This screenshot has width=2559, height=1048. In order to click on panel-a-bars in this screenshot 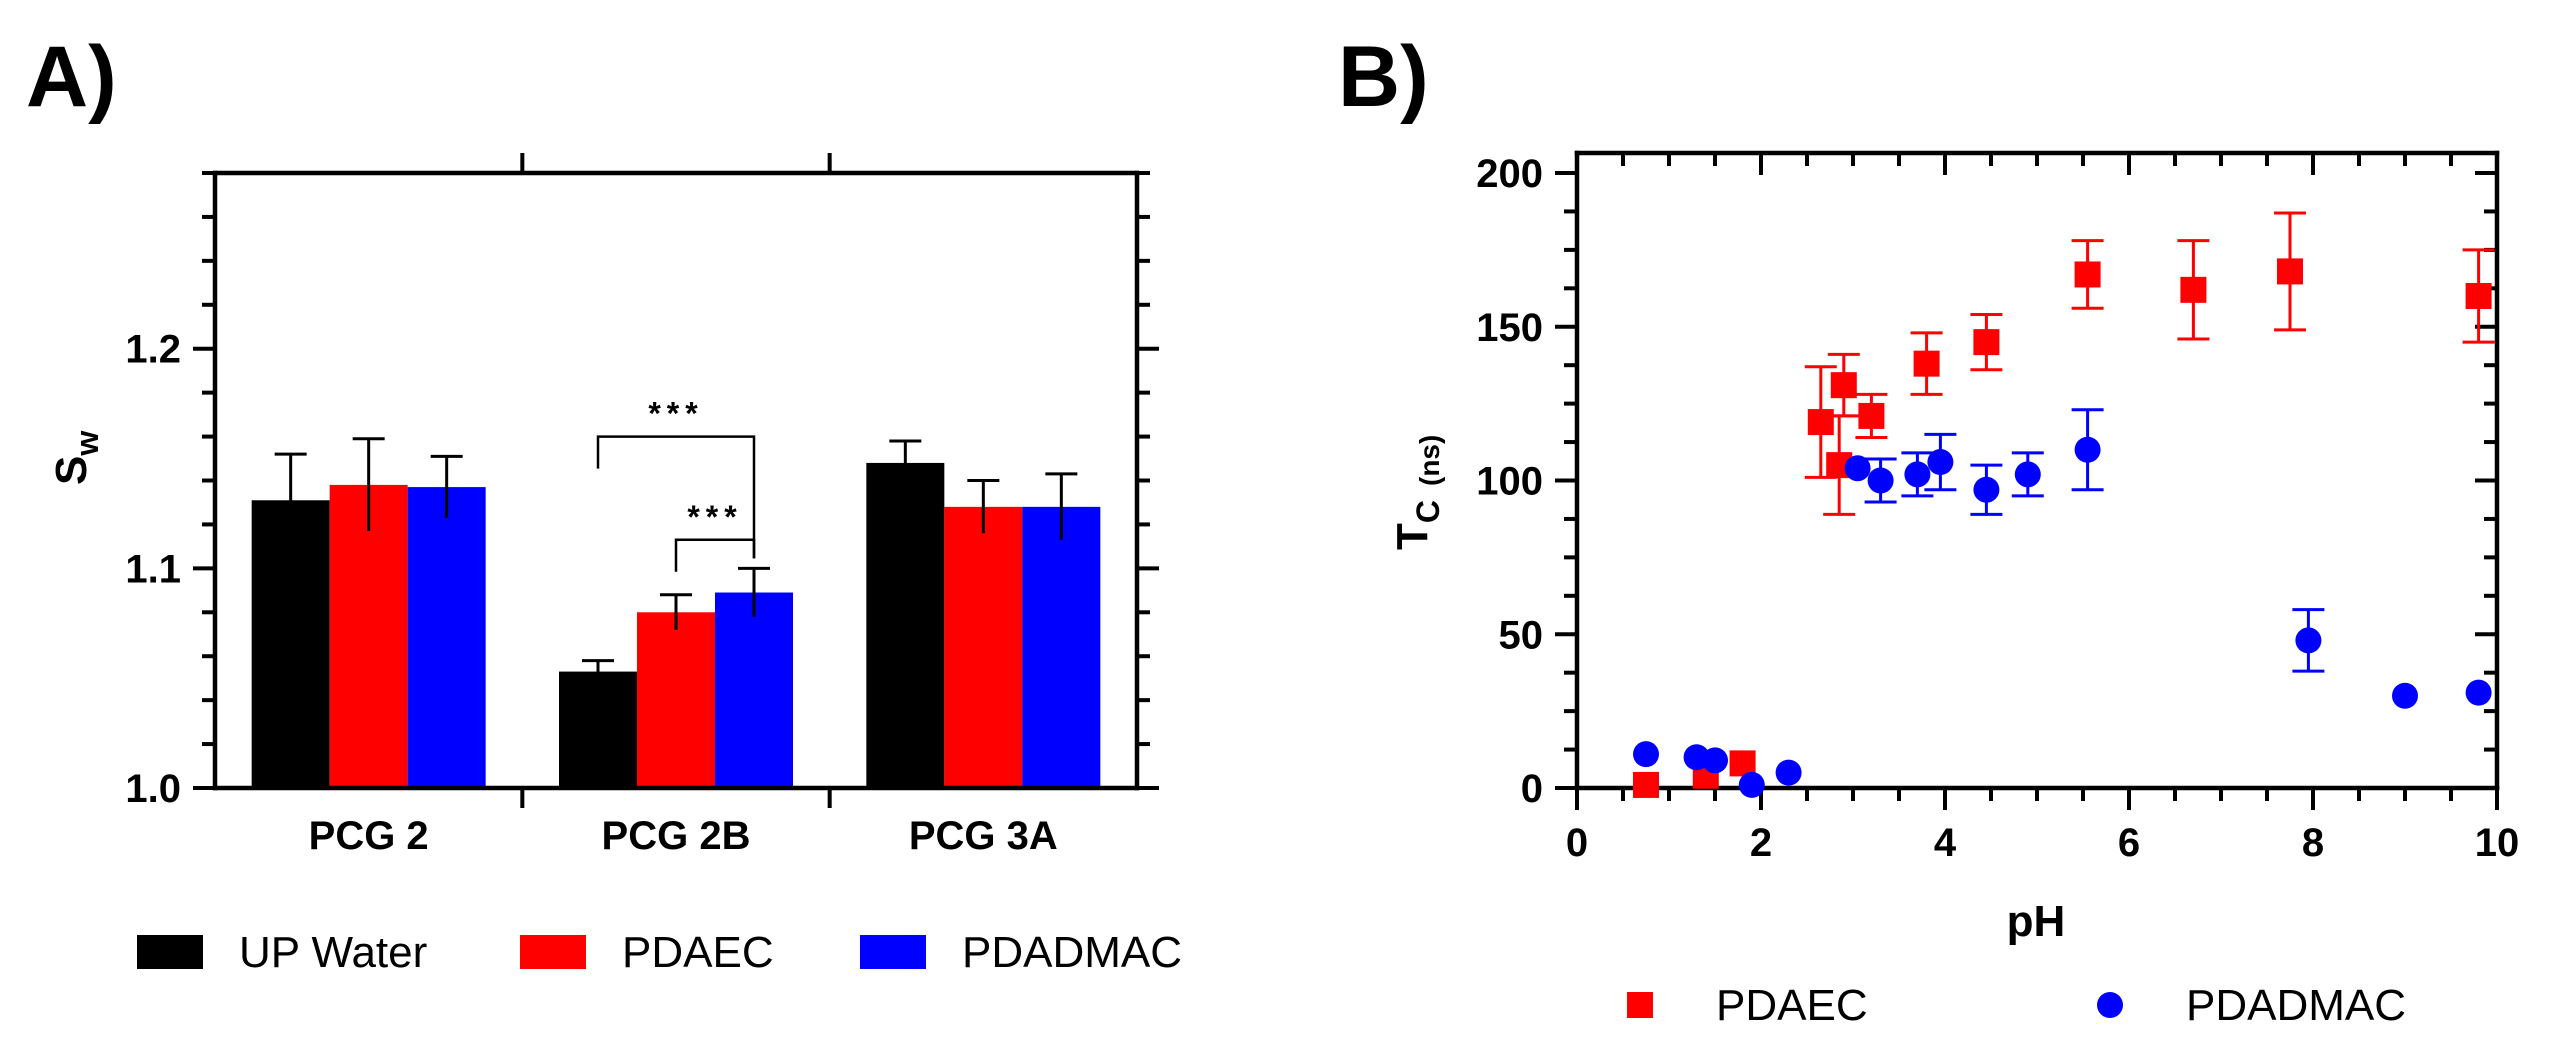, I will do `click(676, 612)`.